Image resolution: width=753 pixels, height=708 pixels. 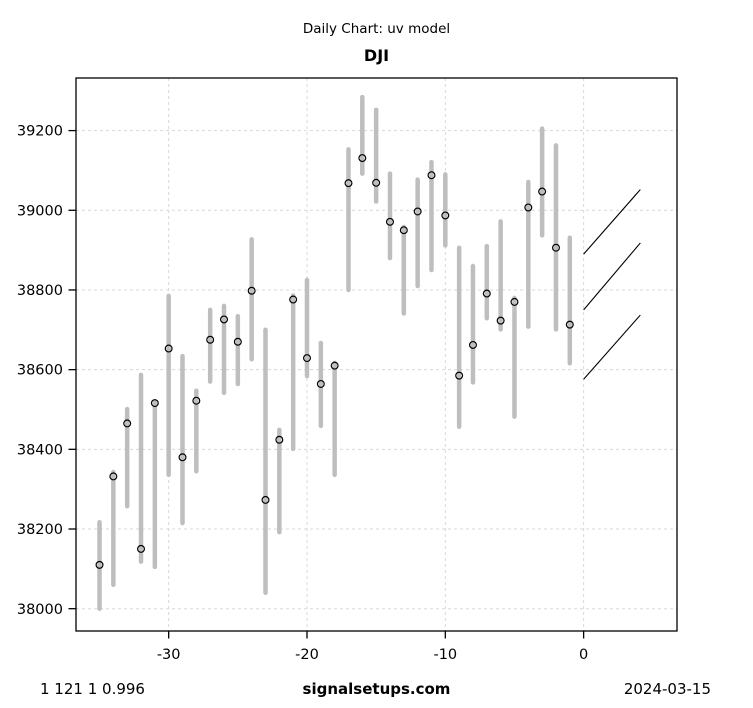 I want to click on y-tick-label: 38200, so click(x=40, y=530).